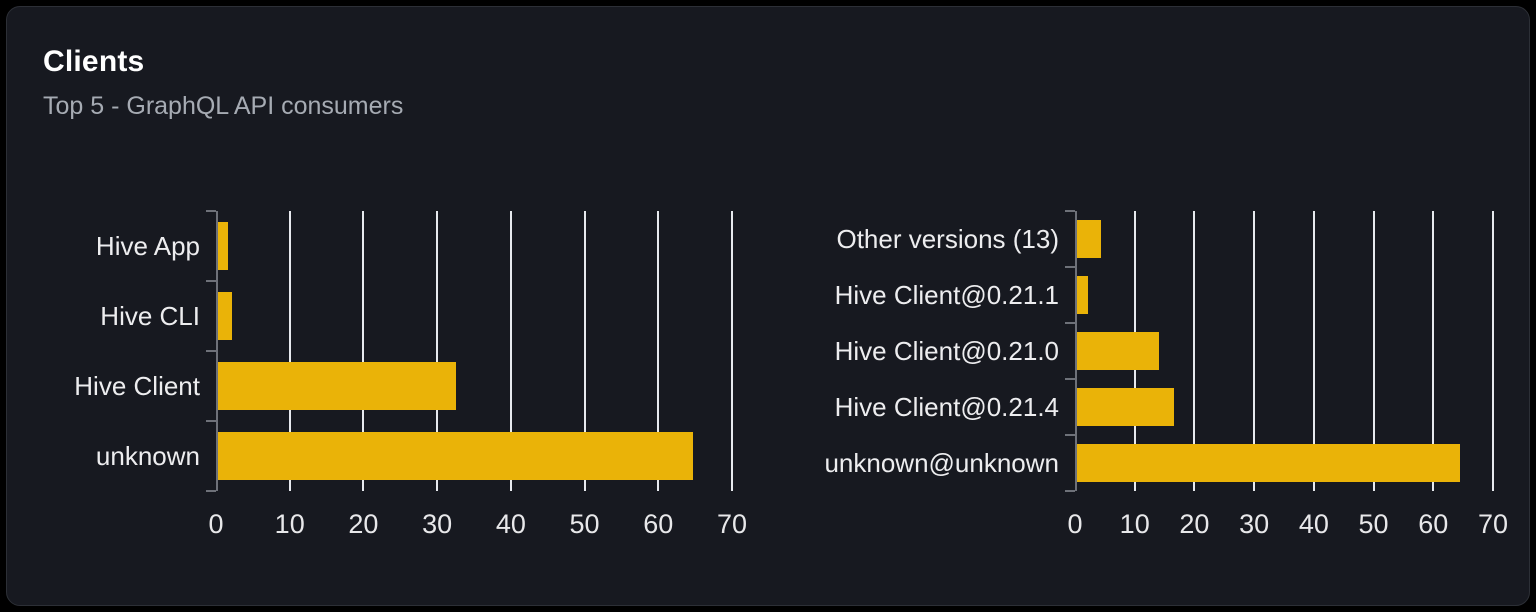  What do you see at coordinates (131, 351) in the screenshot?
I see `y-axis-category-labels: Hive App Hive CLI Hive Client unknown` at bounding box center [131, 351].